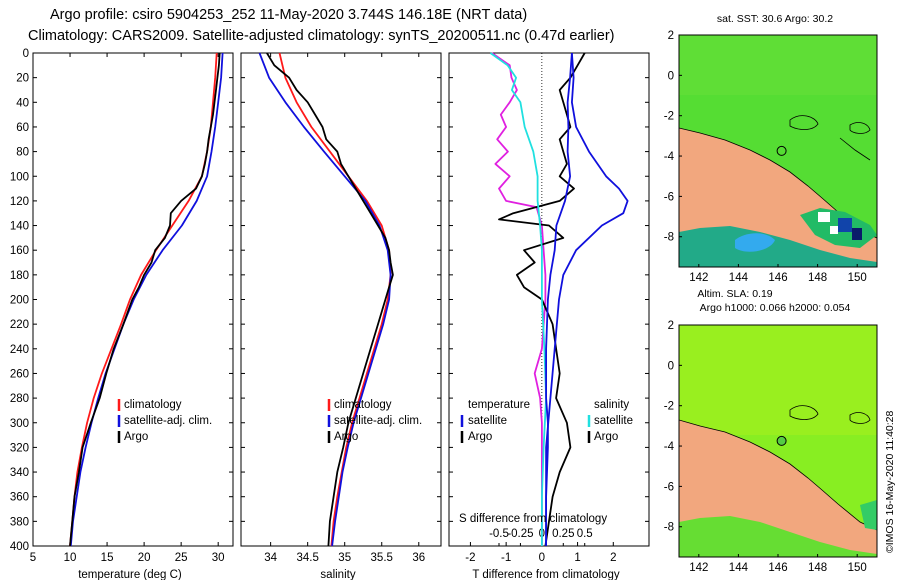  What do you see at coordinates (19, 424) in the screenshot?
I see `y-tick-label: 300` at bounding box center [19, 424].